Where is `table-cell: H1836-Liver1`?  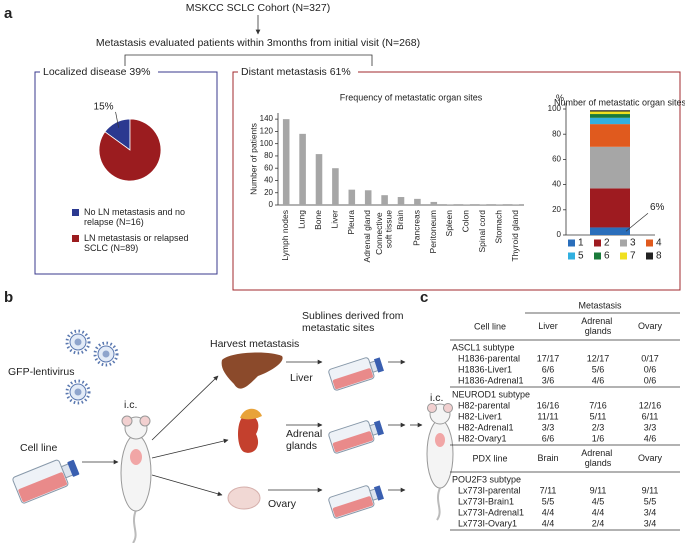 table-cell: H1836-Liver1 is located at coordinates (485, 369).